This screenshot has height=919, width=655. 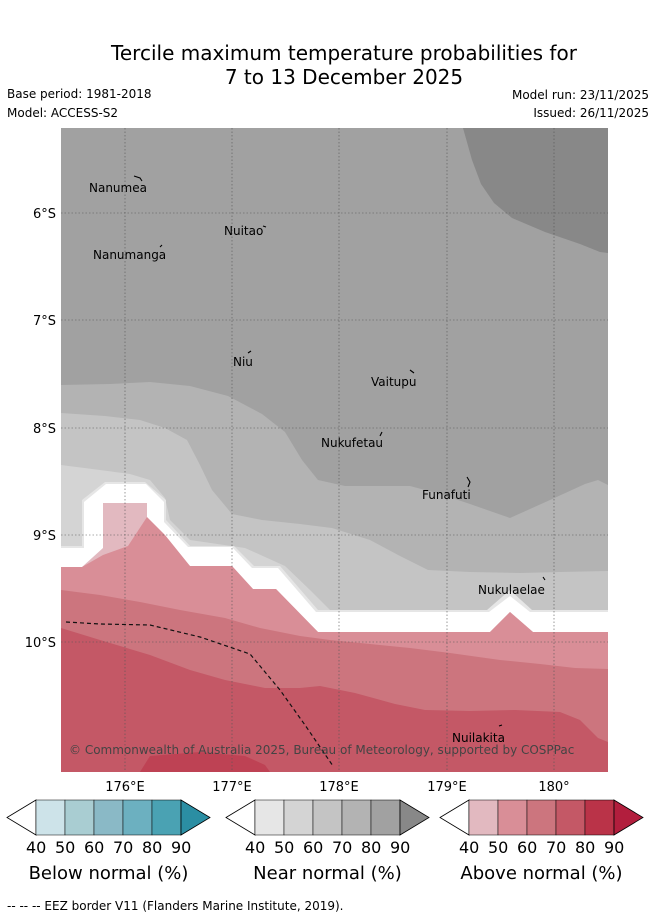 I want to click on colorbar-group, so click(x=325, y=817).